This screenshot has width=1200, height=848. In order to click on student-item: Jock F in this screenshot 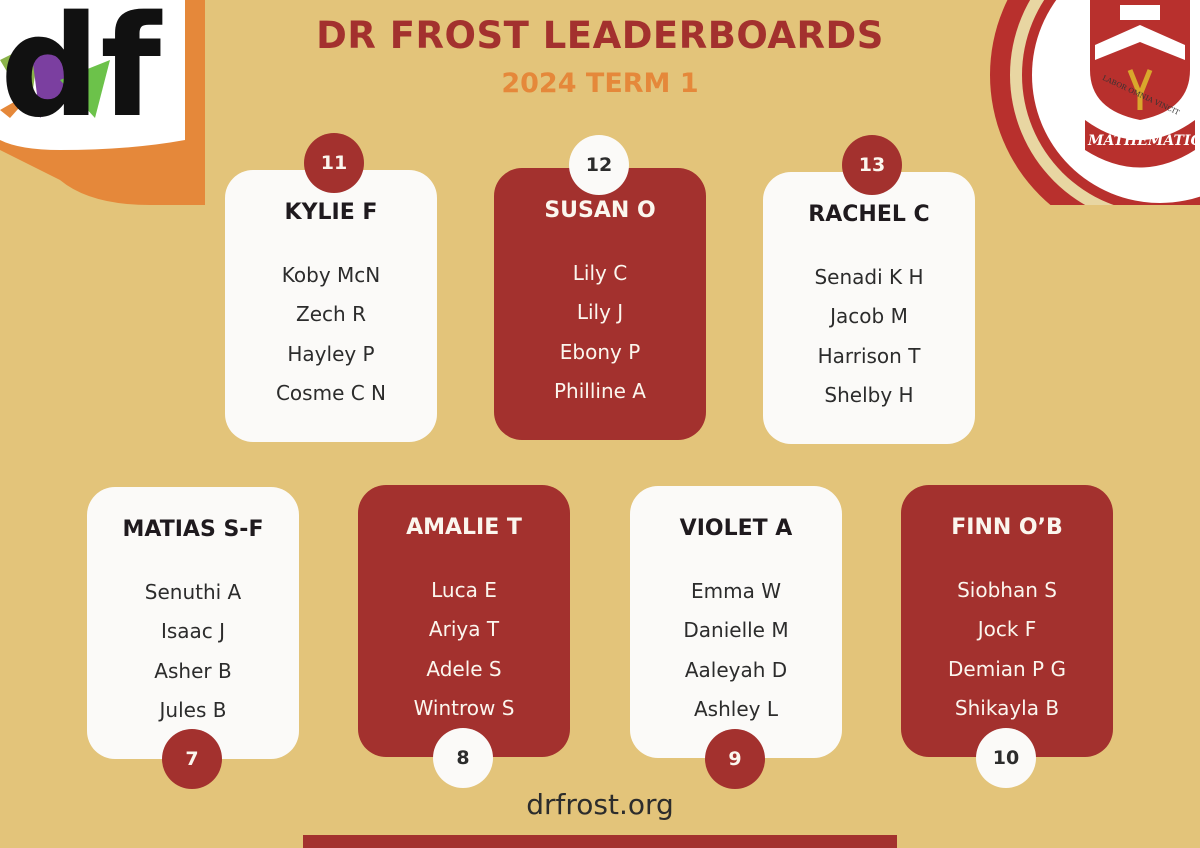, I will do `click(1007, 629)`.